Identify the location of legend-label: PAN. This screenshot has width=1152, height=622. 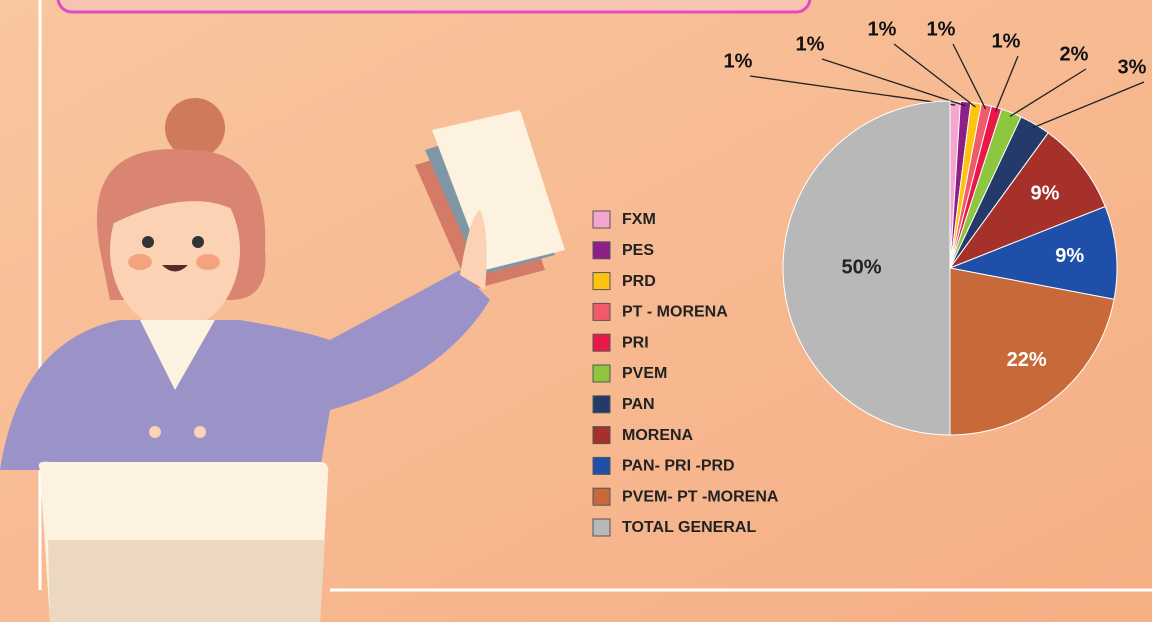
(638, 404).